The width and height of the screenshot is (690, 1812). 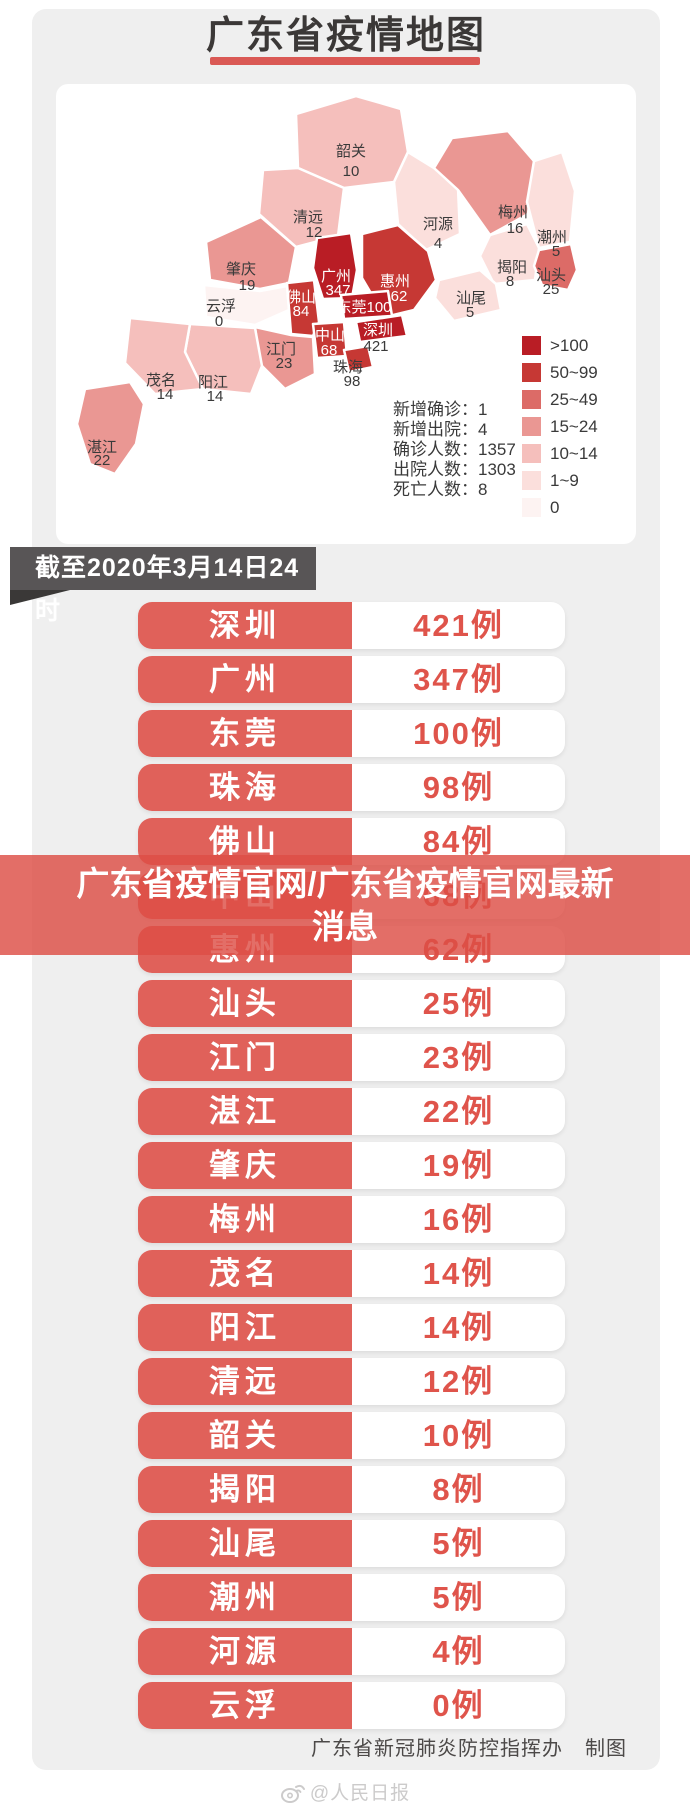 I want to click on table-row: 潮州 5例, so click(x=351, y=1597).